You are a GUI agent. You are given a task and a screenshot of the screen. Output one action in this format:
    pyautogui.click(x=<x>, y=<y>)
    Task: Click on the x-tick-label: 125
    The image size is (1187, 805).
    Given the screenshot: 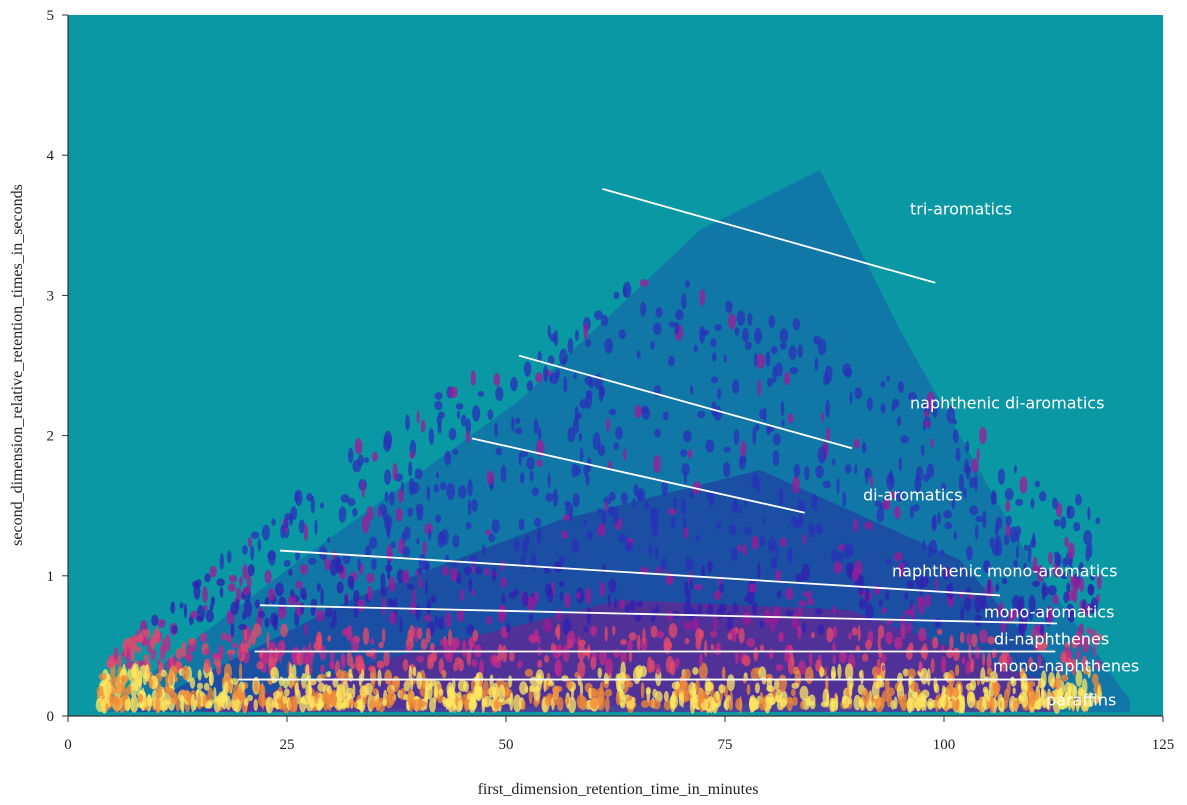 What is the action you would take?
    pyautogui.click(x=1163, y=745)
    